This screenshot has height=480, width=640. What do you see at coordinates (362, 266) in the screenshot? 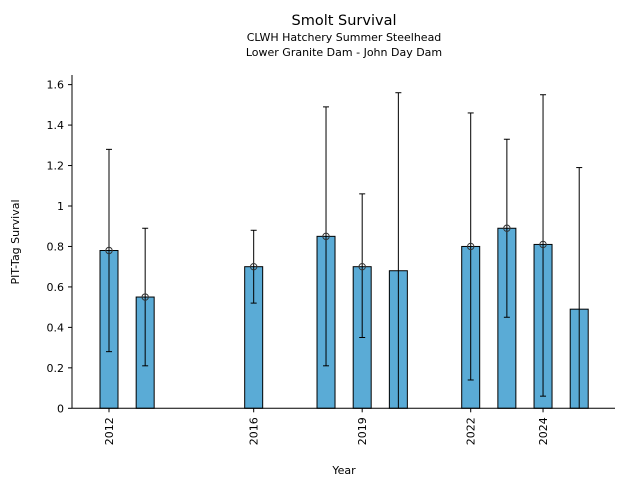
I see `point-marker-2019` at bounding box center [362, 266].